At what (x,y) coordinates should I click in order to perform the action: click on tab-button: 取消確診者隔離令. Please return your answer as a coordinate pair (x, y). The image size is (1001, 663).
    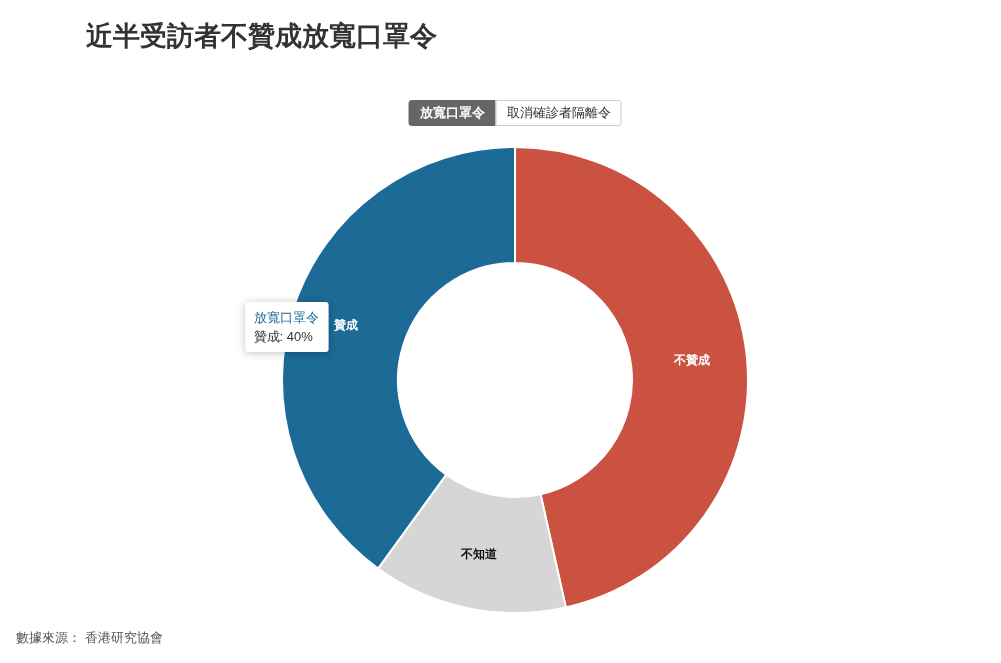
    Looking at the image, I should click on (558, 113).